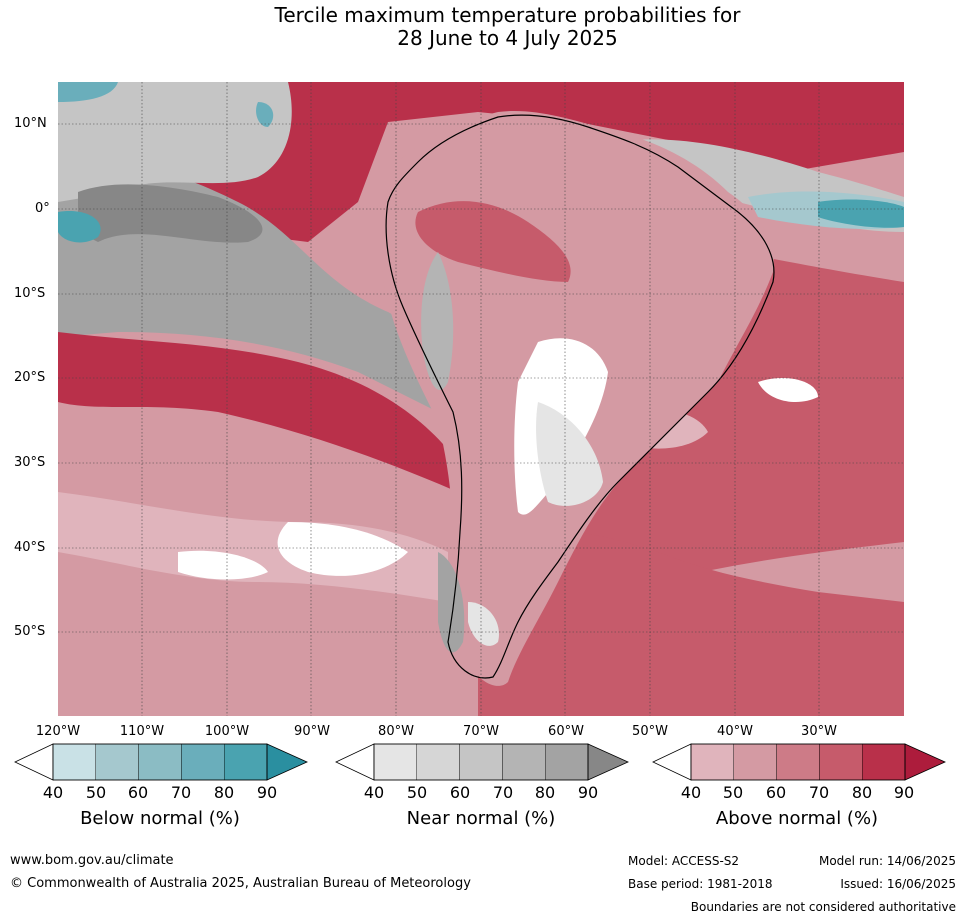  Describe the element at coordinates (481, 731) in the screenshot. I see `lon-label-70w: 70°W` at that location.